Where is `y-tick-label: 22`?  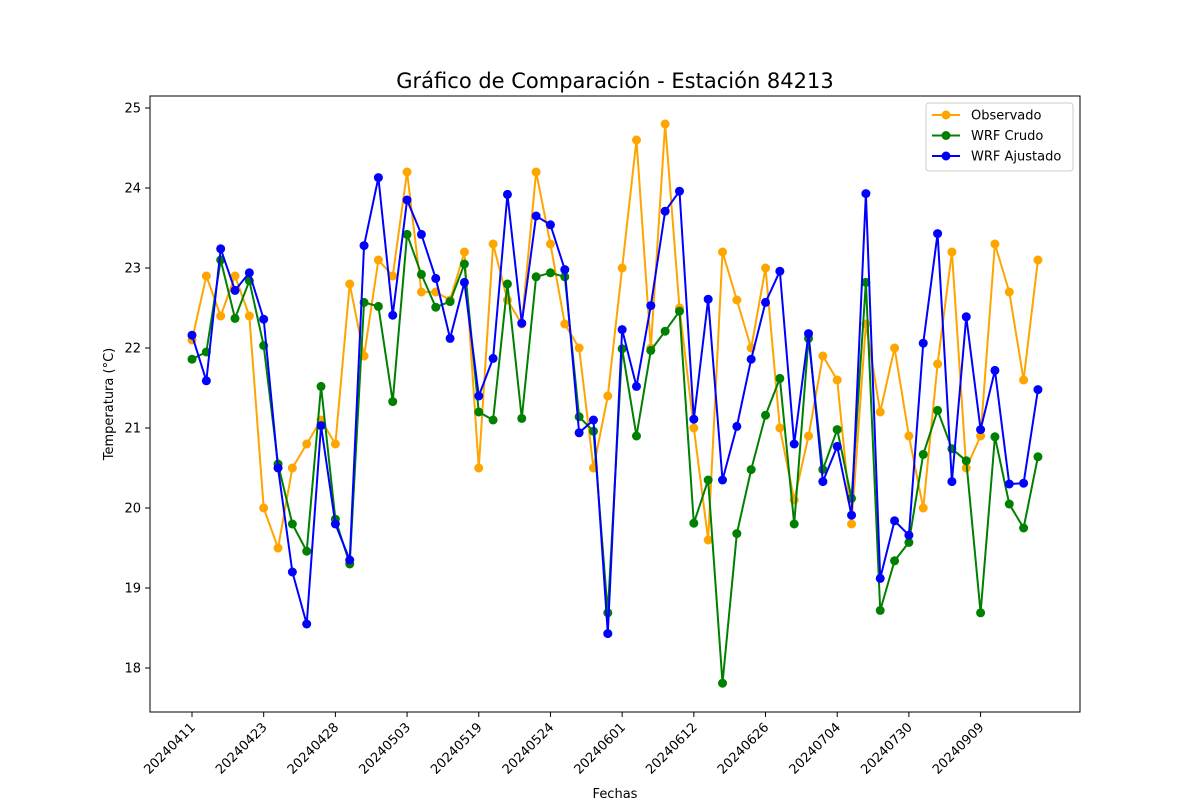
y-tick-label: 22 is located at coordinates (132, 349).